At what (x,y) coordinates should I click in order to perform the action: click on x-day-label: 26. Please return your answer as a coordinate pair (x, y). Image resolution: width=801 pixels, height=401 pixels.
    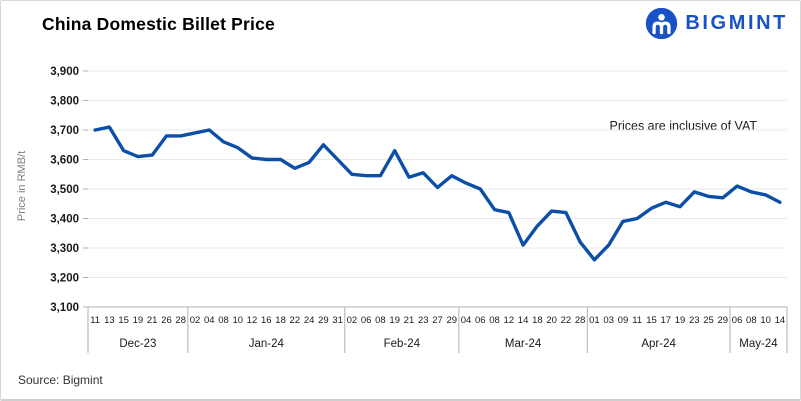
    Looking at the image, I should click on (166, 320).